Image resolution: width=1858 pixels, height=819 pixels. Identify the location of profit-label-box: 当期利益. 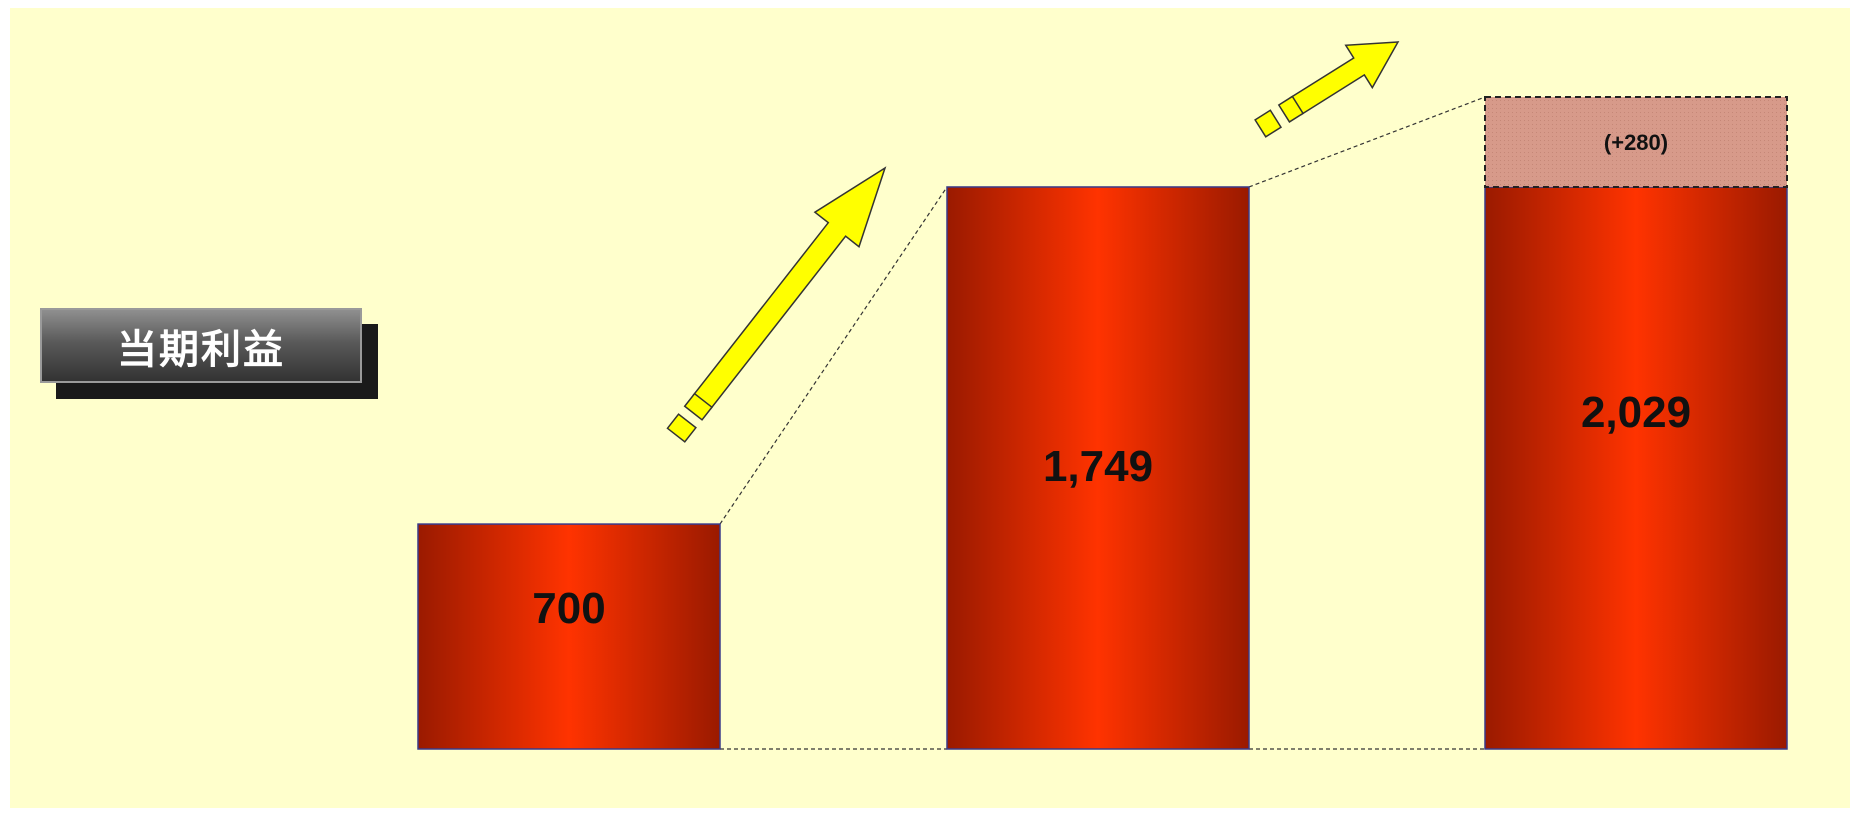
(209, 353).